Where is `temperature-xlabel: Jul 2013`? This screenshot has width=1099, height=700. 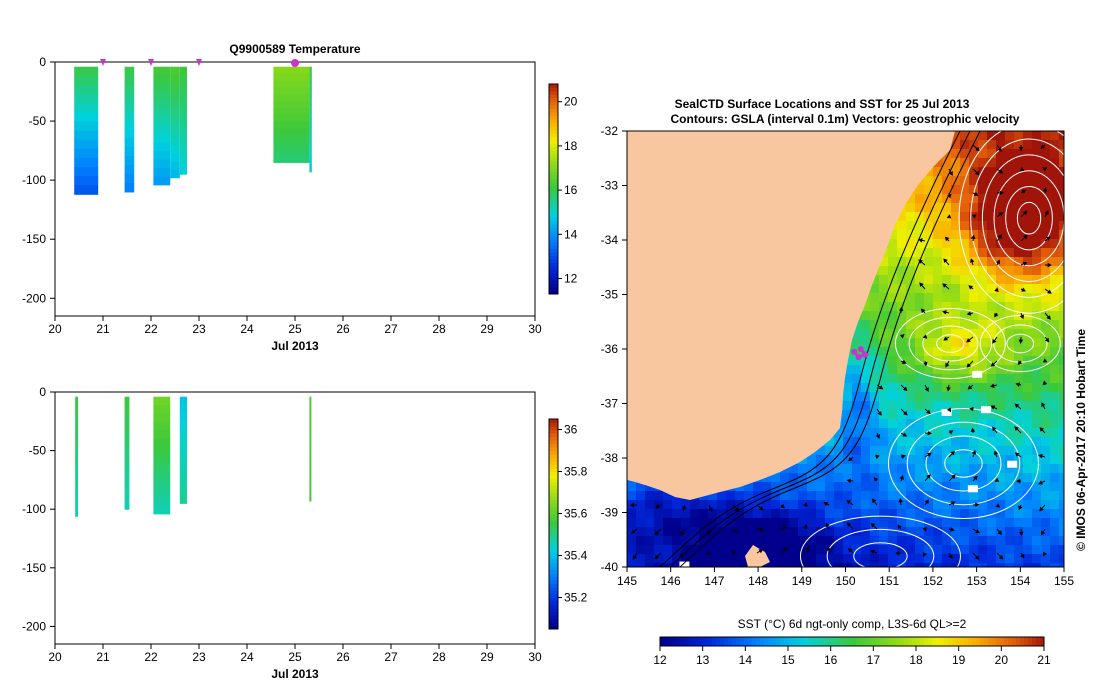 temperature-xlabel: Jul 2013 is located at coordinates (295, 346).